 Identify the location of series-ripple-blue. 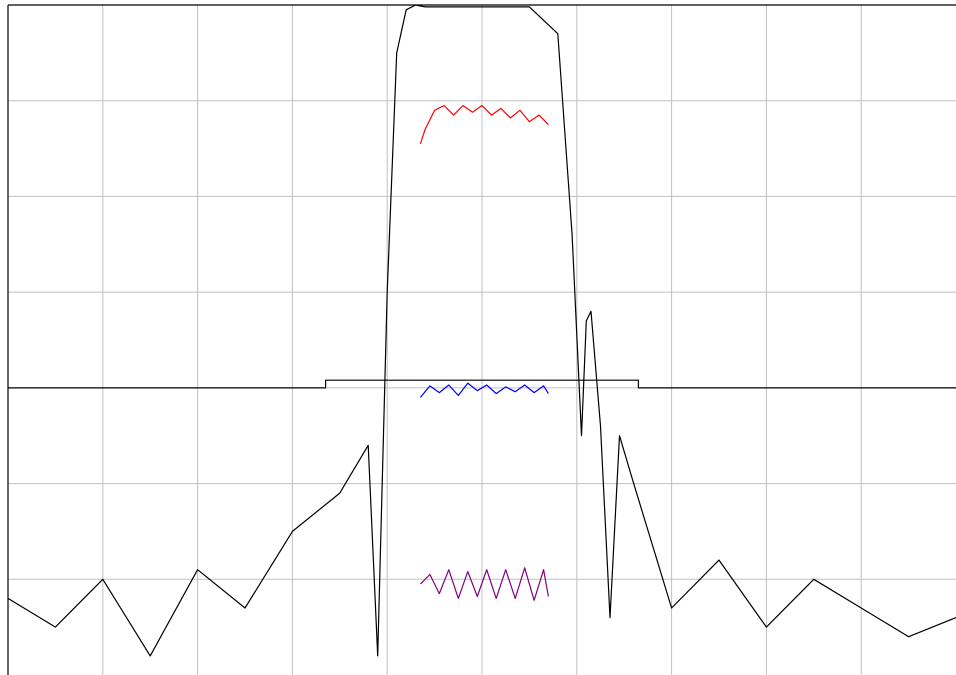
(484, 390).